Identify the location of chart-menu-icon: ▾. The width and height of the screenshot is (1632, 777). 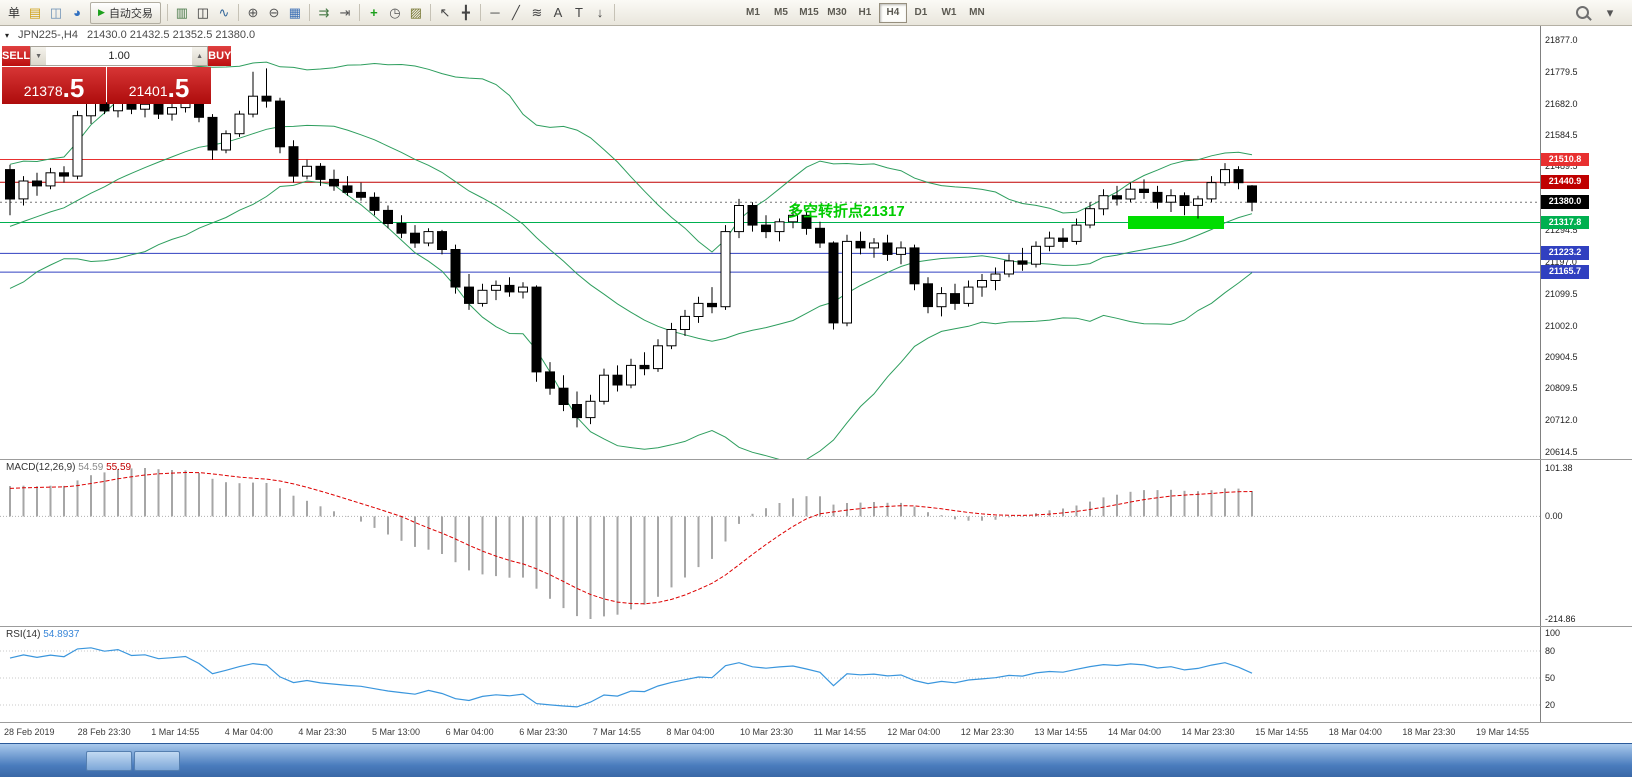
(7, 35).